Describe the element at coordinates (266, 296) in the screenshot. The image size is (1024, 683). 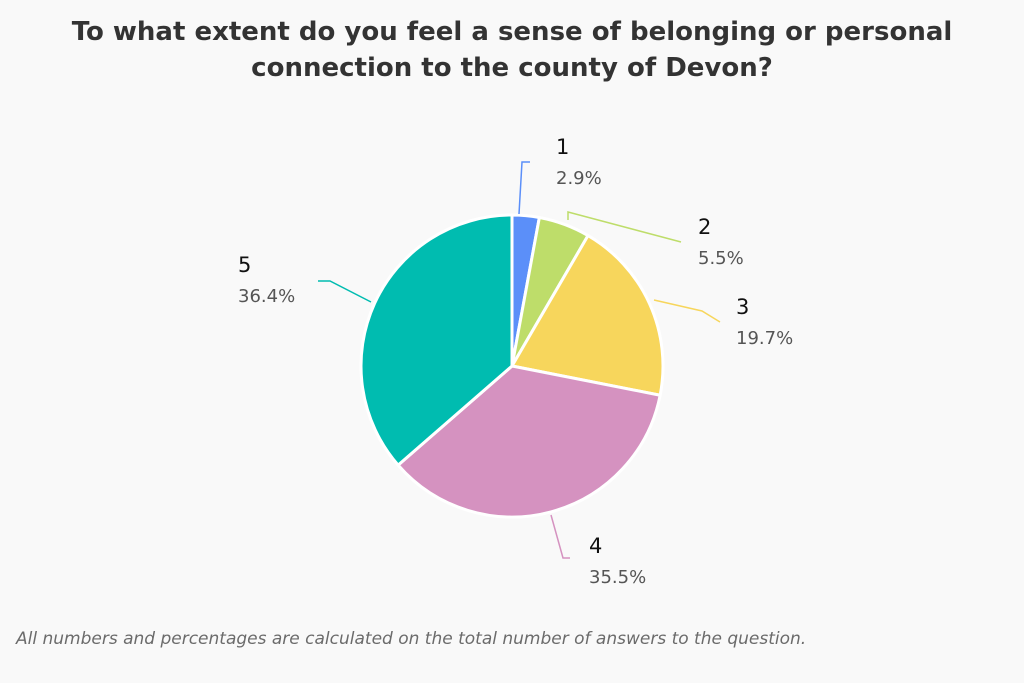
I see `percent-label-5: 36.4%` at that location.